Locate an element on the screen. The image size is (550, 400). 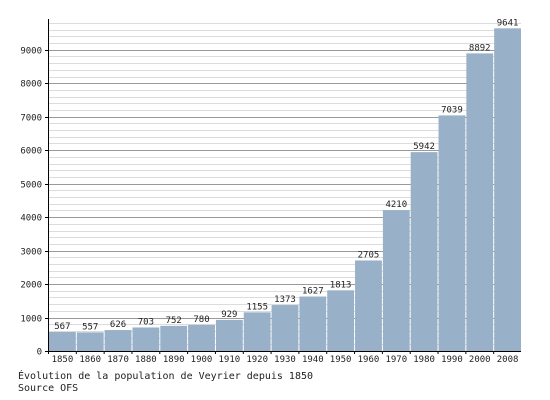
y-tick-label-2000: 2000 is located at coordinates (31, 286).